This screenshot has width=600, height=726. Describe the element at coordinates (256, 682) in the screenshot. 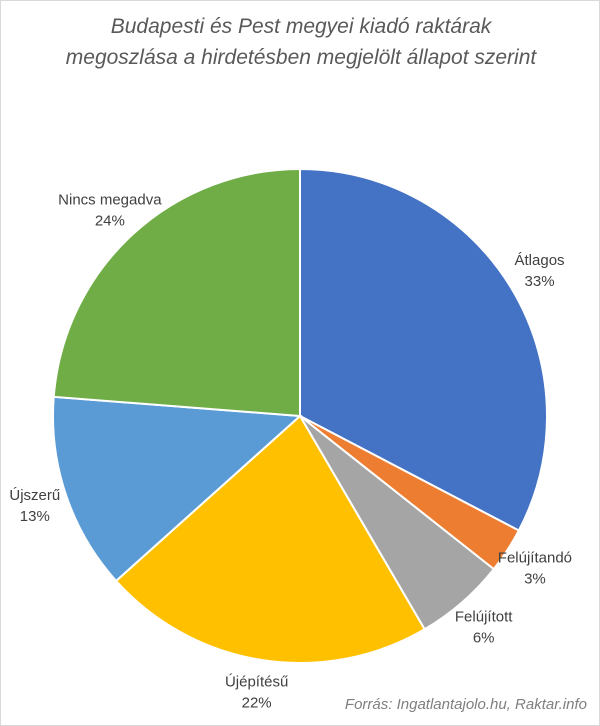

I see `slice-label: Újépítésű` at that location.